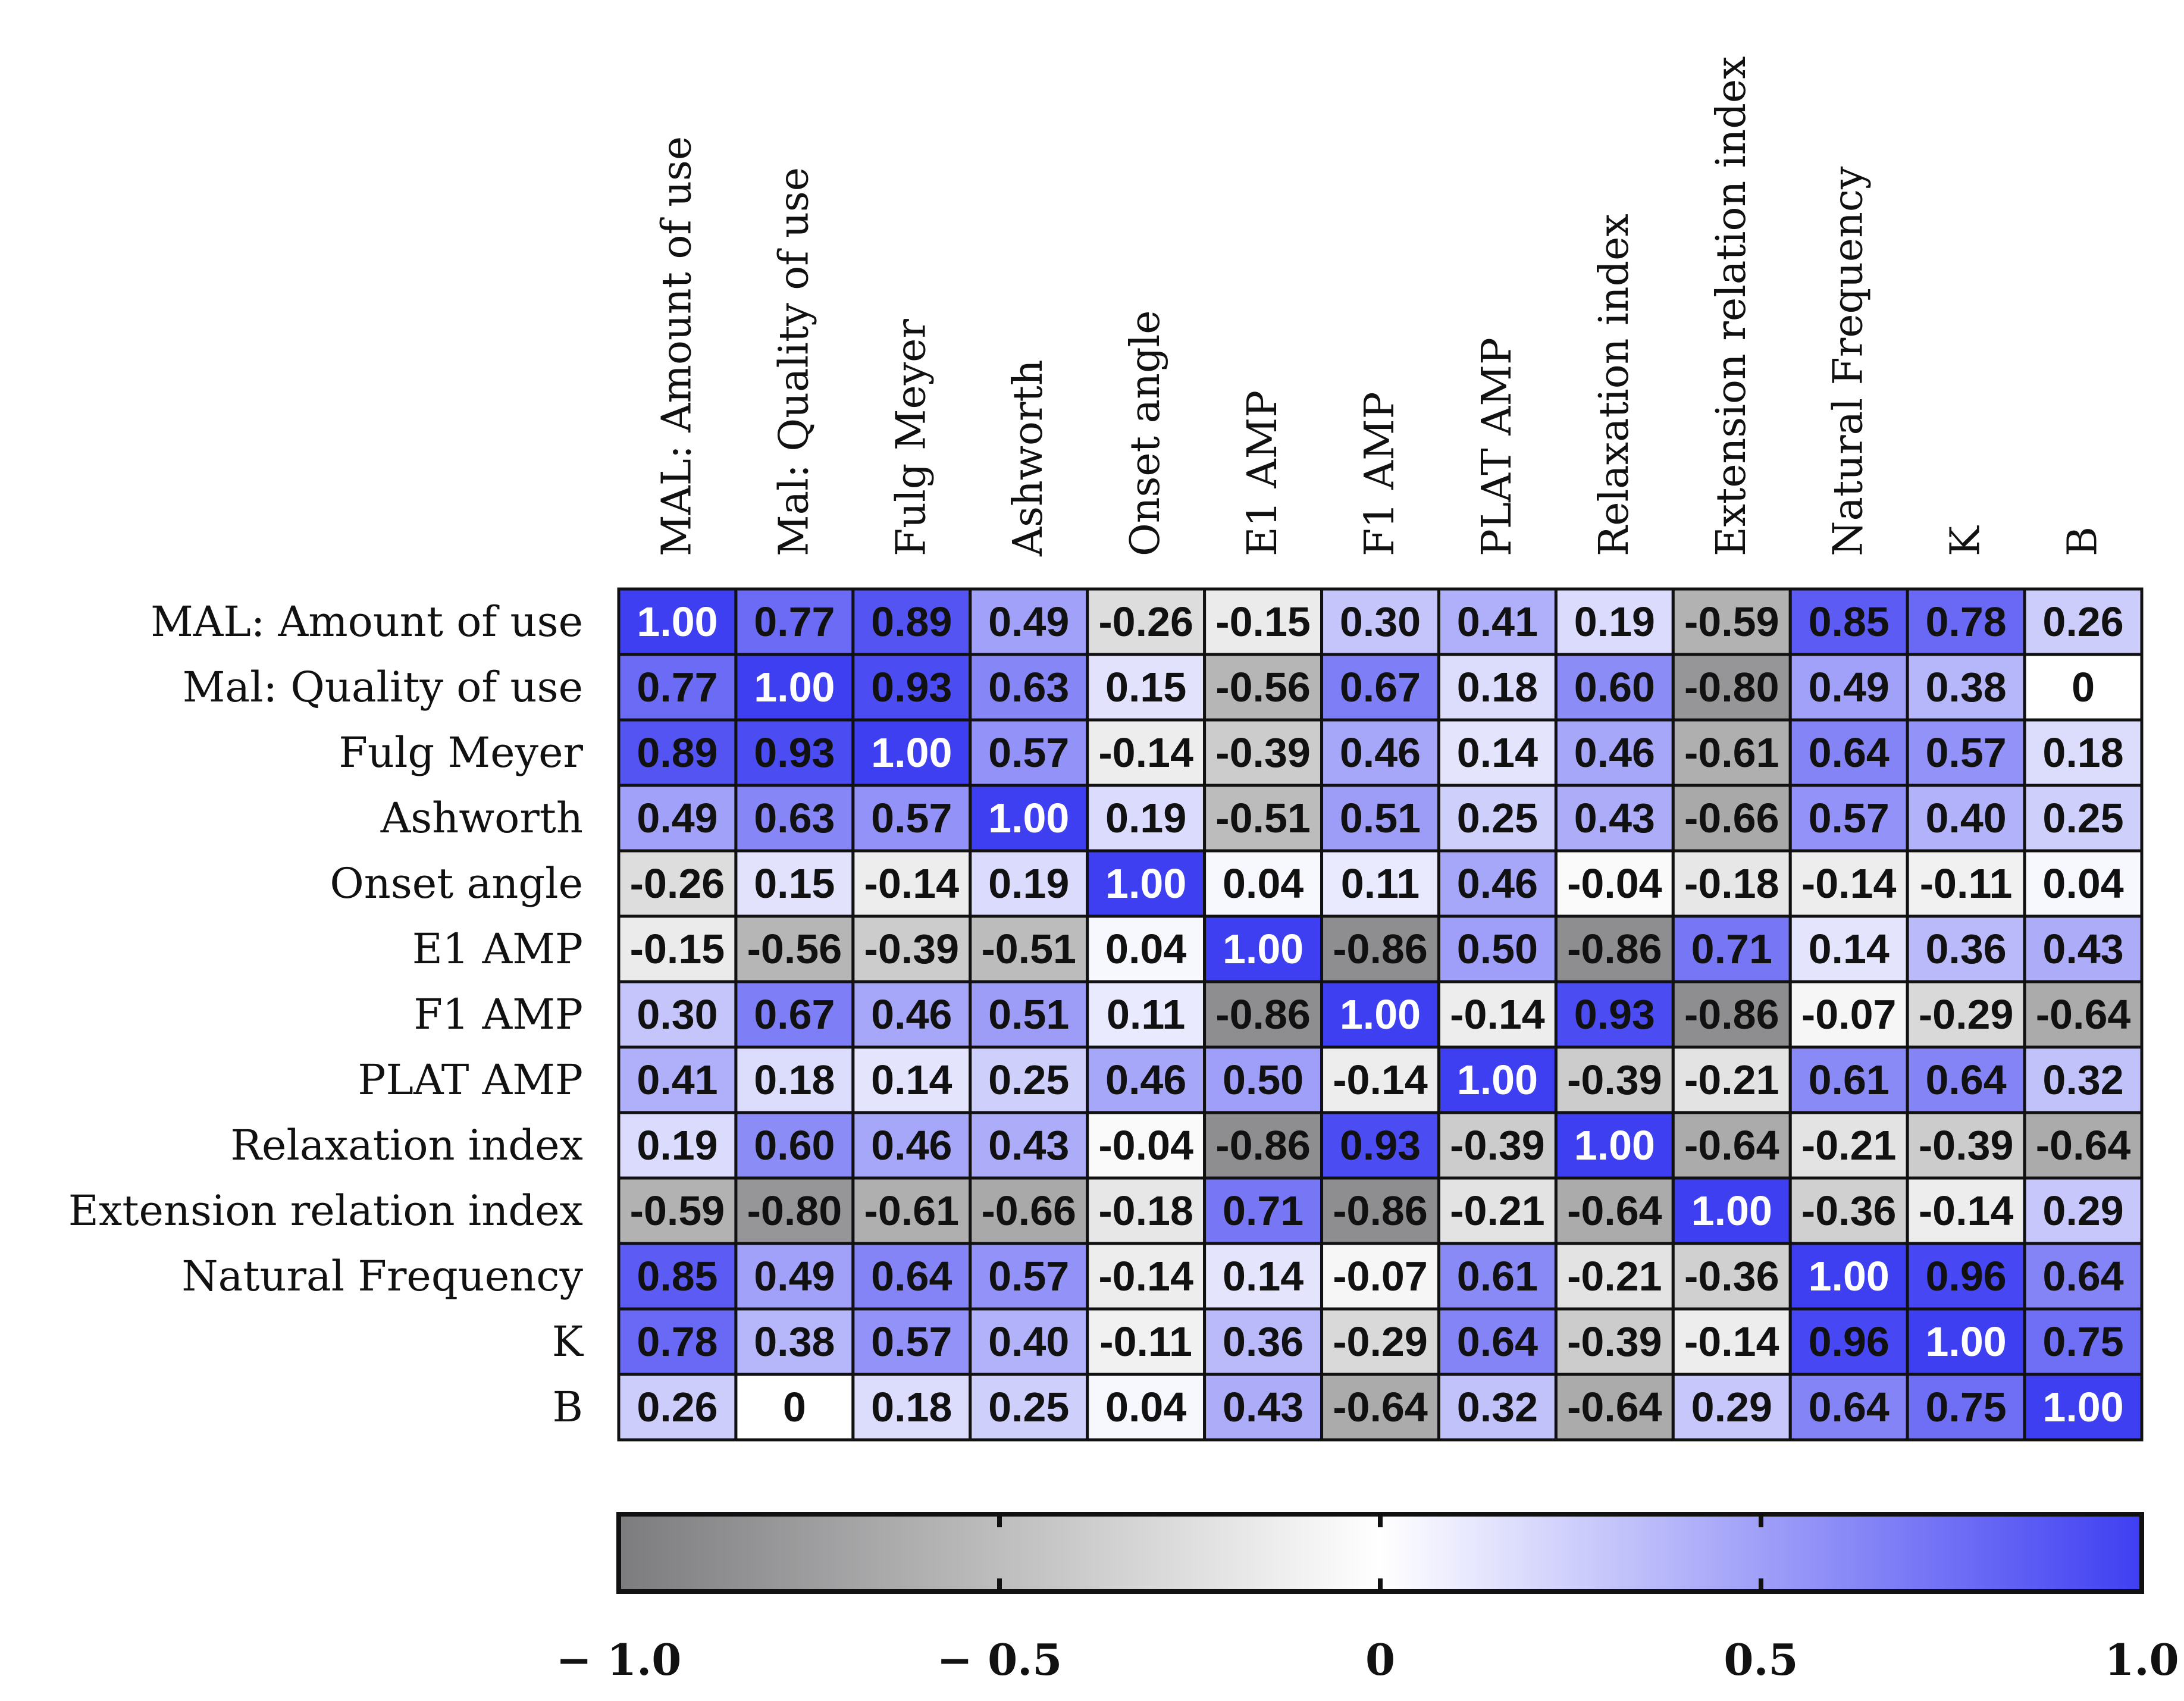 Image resolution: width=2184 pixels, height=1701 pixels. I want to click on cell-value-label: -0.07, so click(1849, 1014).